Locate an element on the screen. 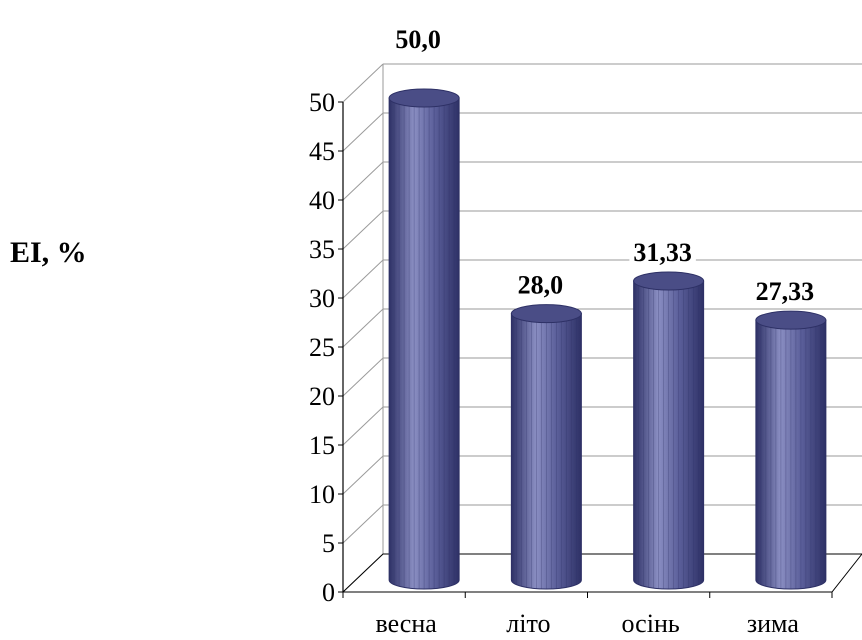 The image size is (862, 640). data-label: 31,33 is located at coordinates (662, 252).